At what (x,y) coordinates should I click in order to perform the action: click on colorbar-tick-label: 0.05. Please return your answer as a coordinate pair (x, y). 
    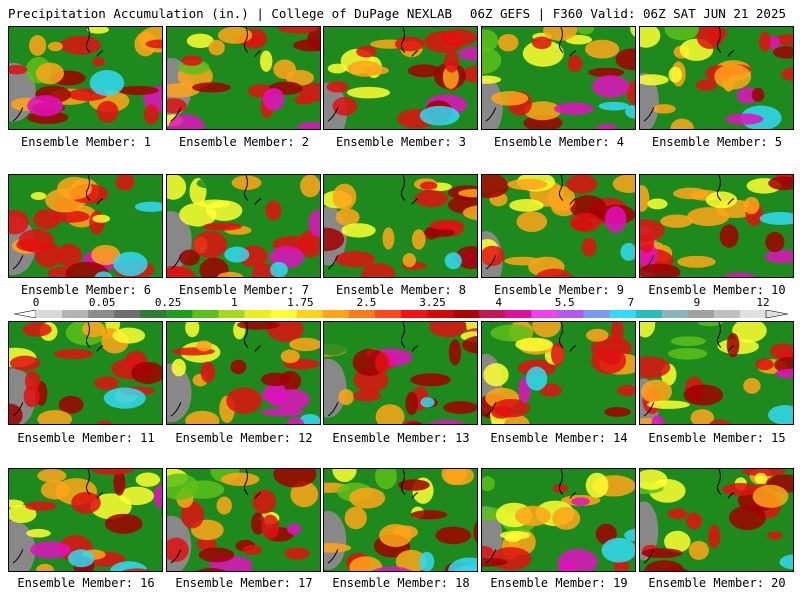
    Looking at the image, I should click on (102, 302).